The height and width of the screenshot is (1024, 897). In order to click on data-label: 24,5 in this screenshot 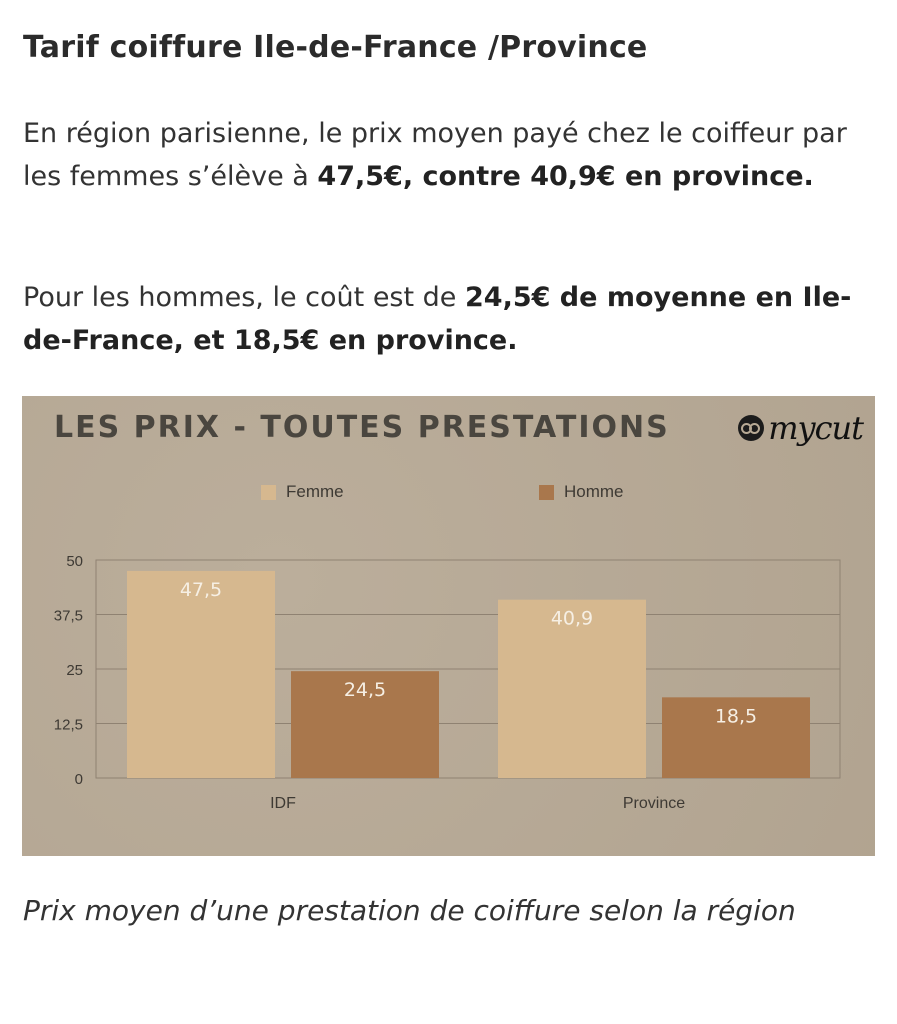, I will do `click(365, 690)`.